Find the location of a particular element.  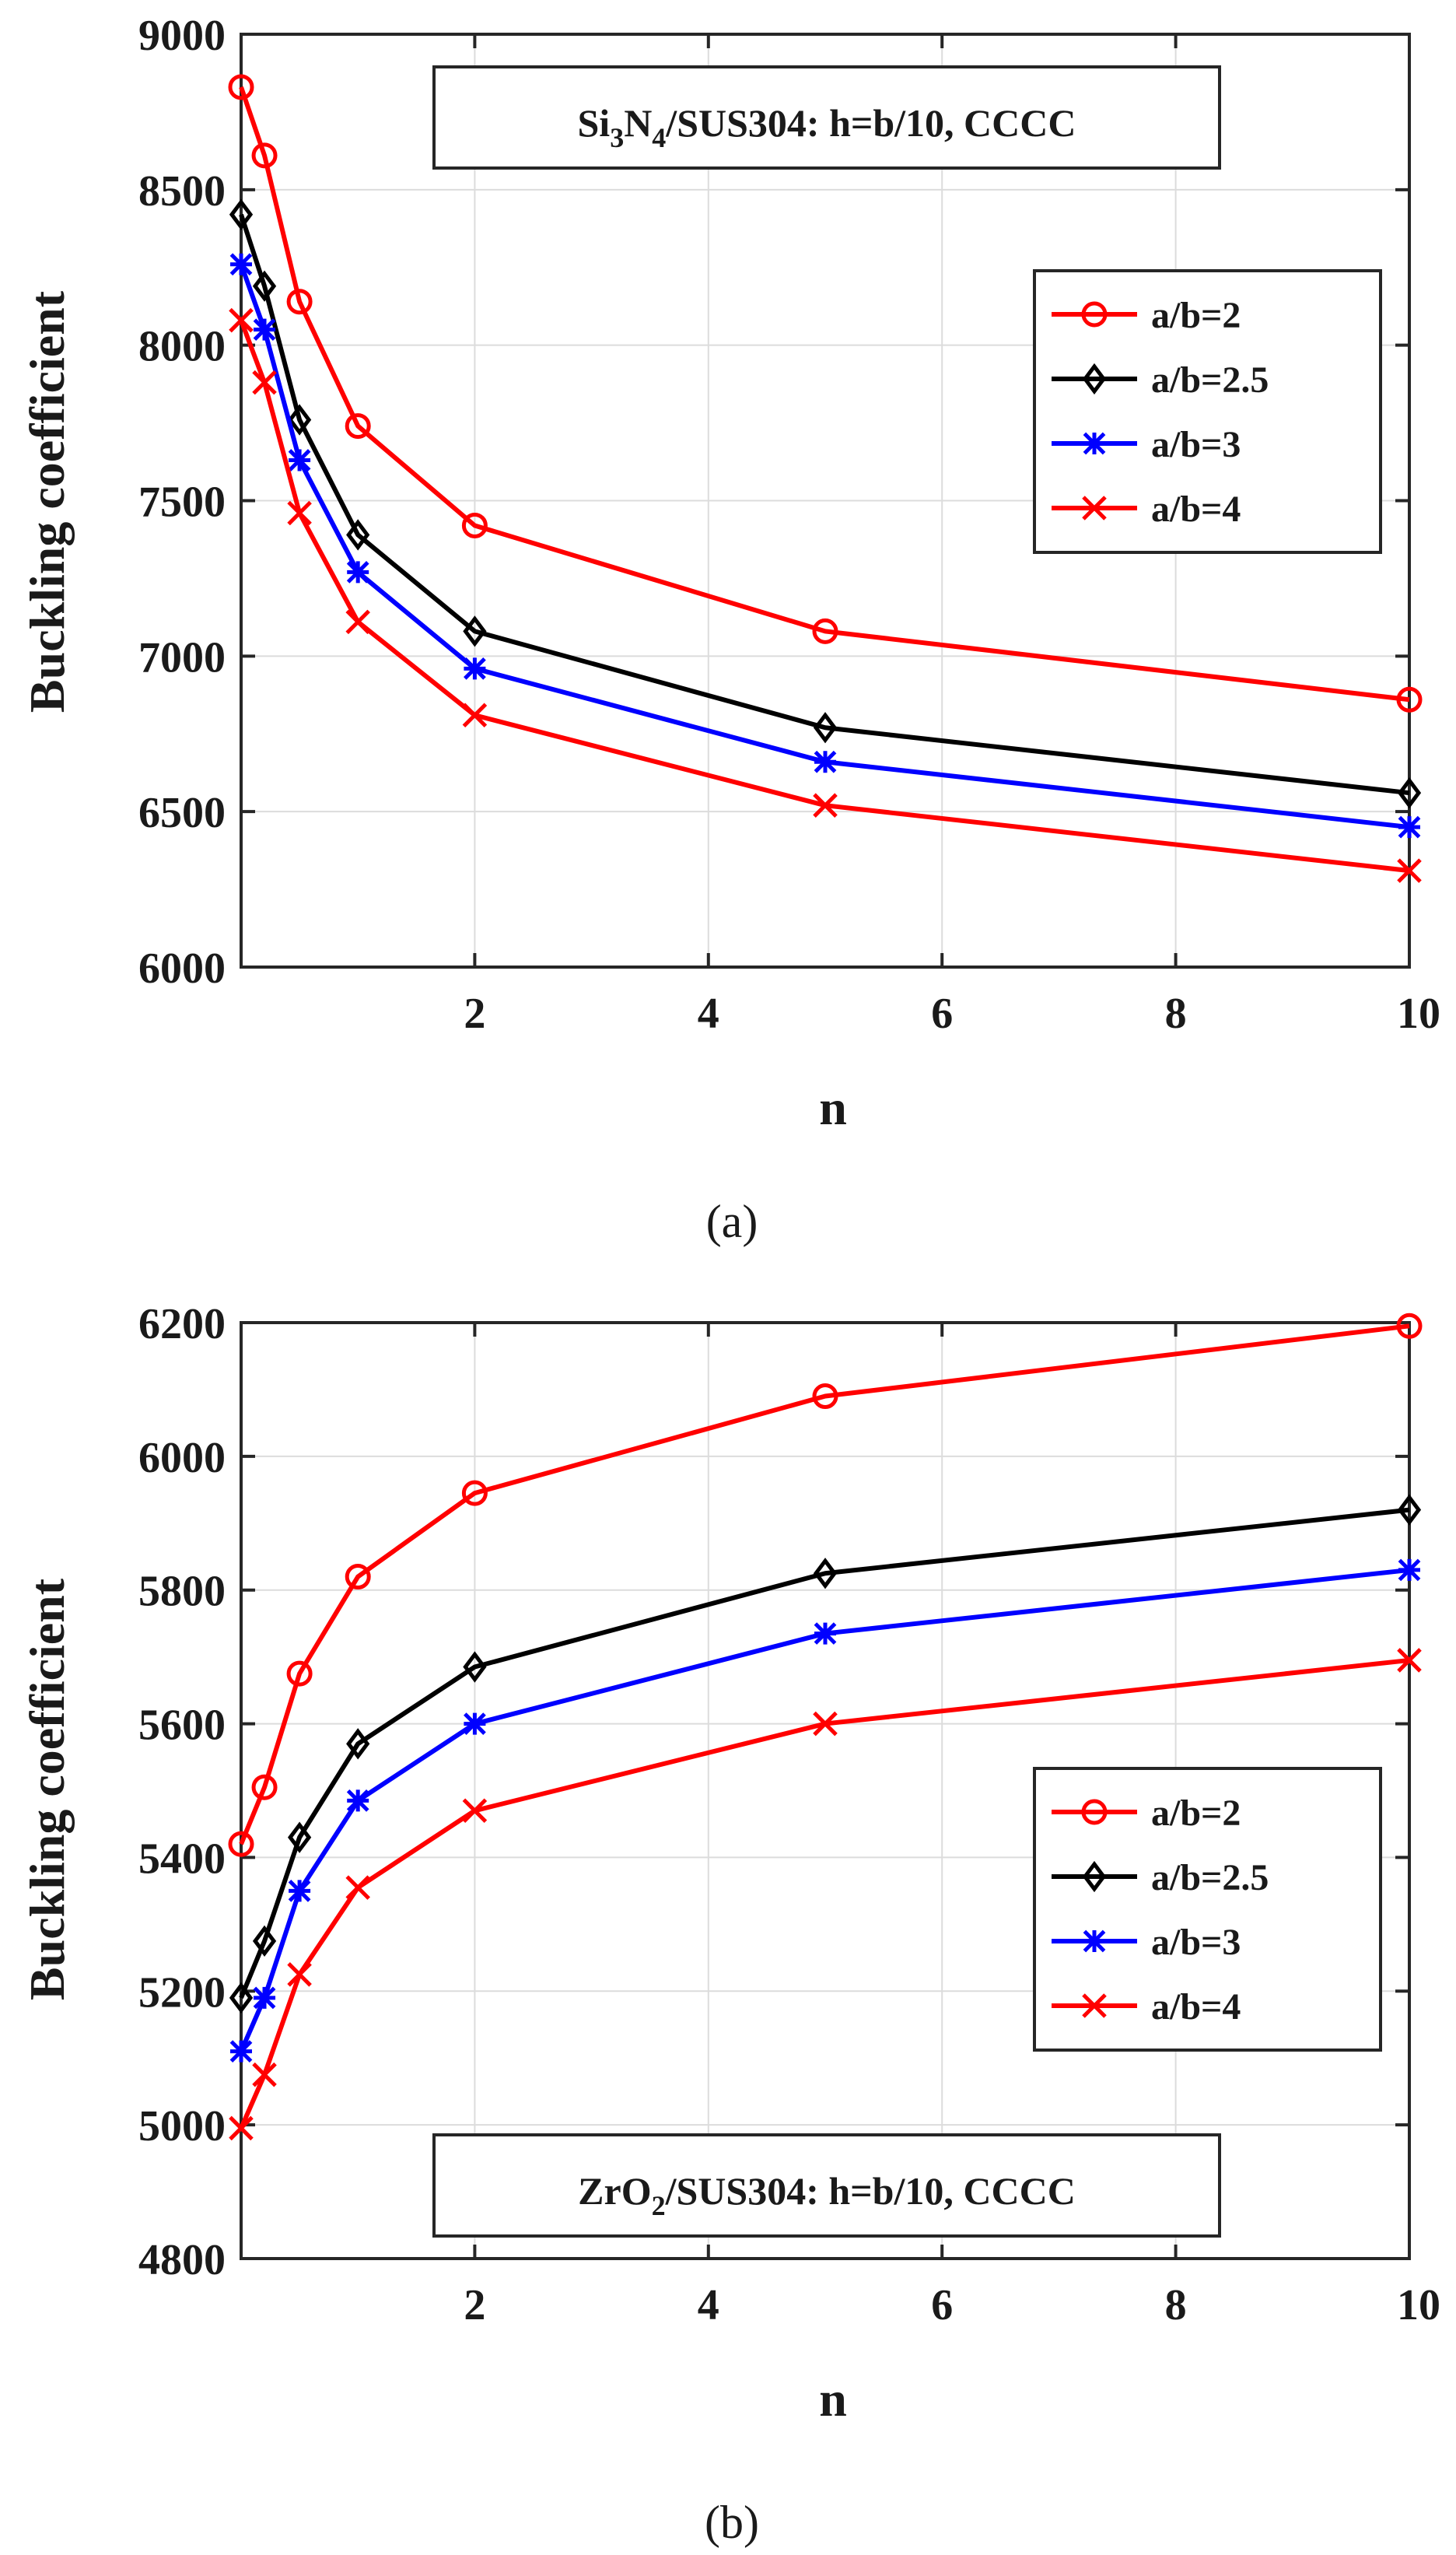

legend-label: a/b=4 is located at coordinates (1196, 510).